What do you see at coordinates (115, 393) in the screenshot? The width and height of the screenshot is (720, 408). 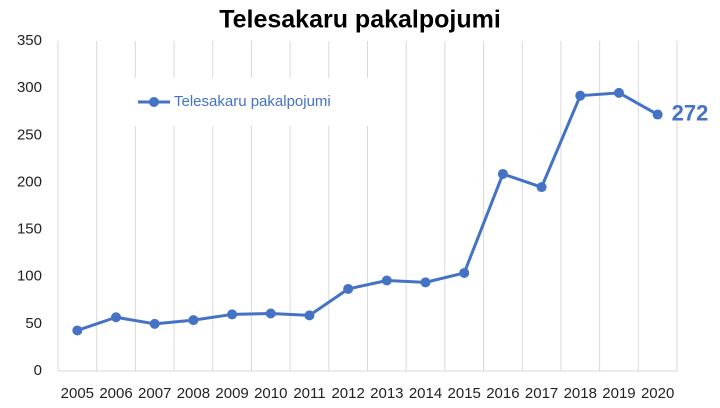 I see `x-tick-label: 2006` at bounding box center [115, 393].